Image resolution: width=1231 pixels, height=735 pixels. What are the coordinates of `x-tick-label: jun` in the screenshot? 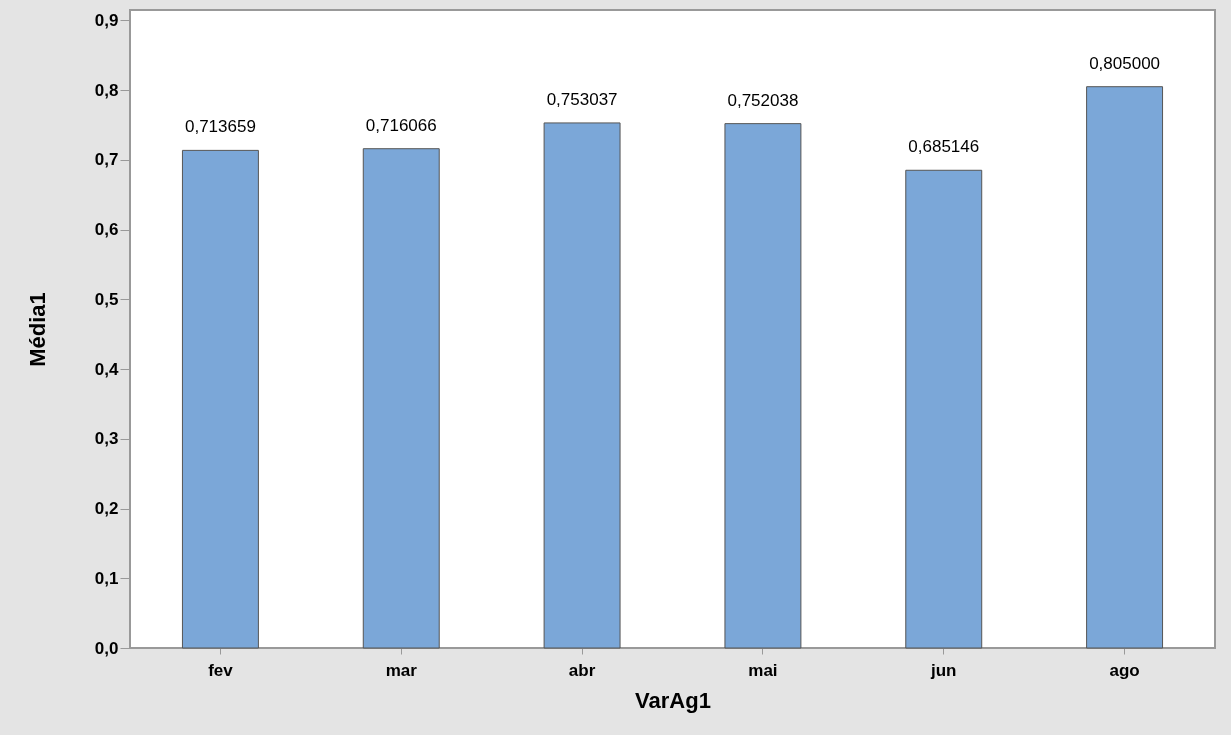 It's located at (943, 670).